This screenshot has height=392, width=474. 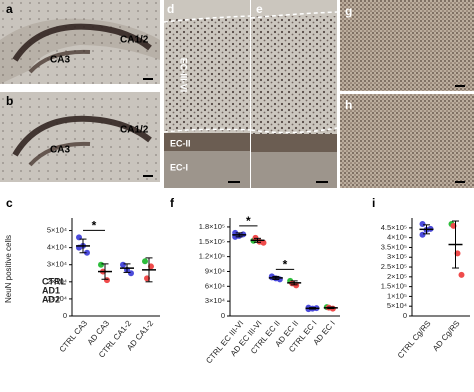 I want to click on x-tick-label: CTRL CA3, so click(x=74, y=336).